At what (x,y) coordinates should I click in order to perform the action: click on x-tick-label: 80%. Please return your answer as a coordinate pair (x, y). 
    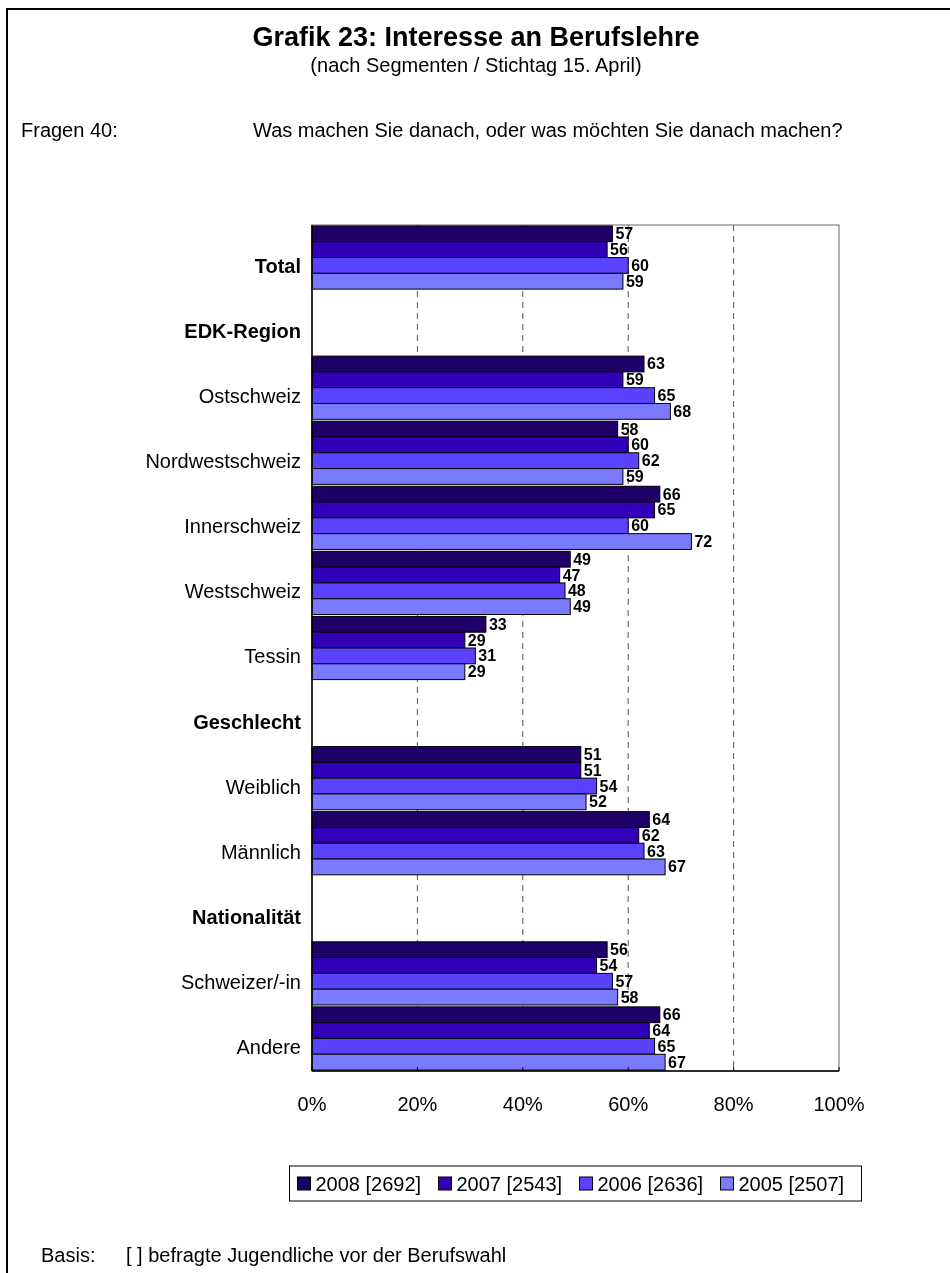
    Looking at the image, I should click on (733, 1104).